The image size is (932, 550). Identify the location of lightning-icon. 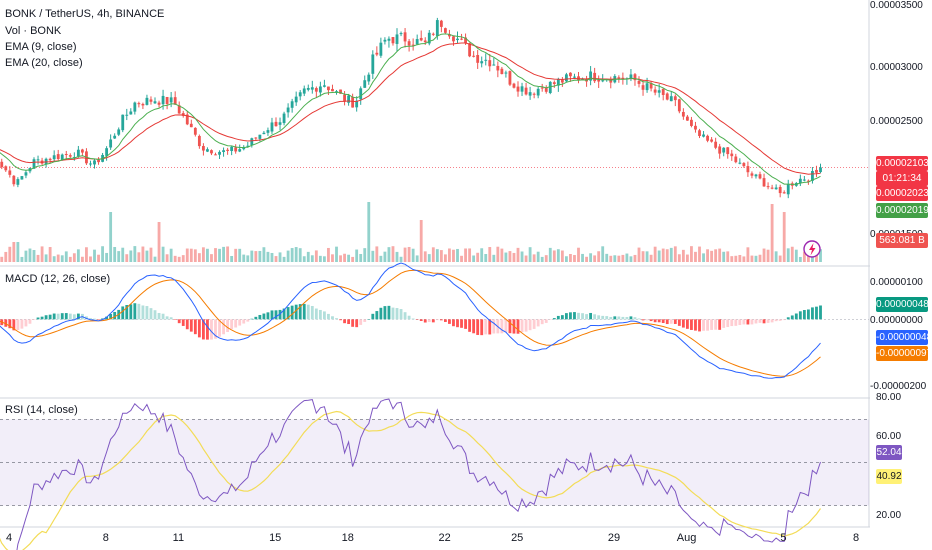
(812, 249).